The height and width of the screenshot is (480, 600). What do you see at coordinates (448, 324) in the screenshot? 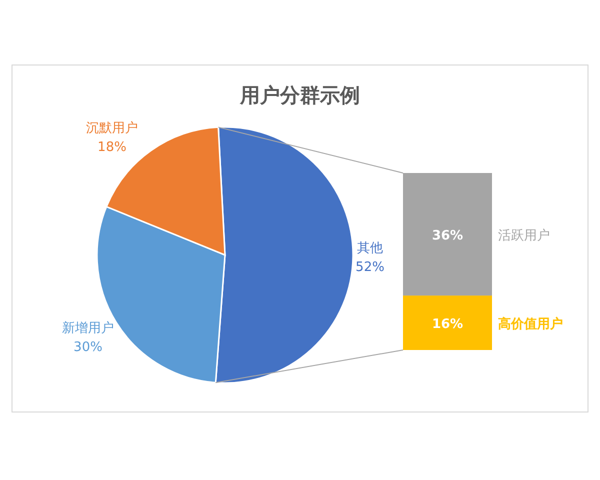
I see `data-label: 16%` at bounding box center [448, 324].